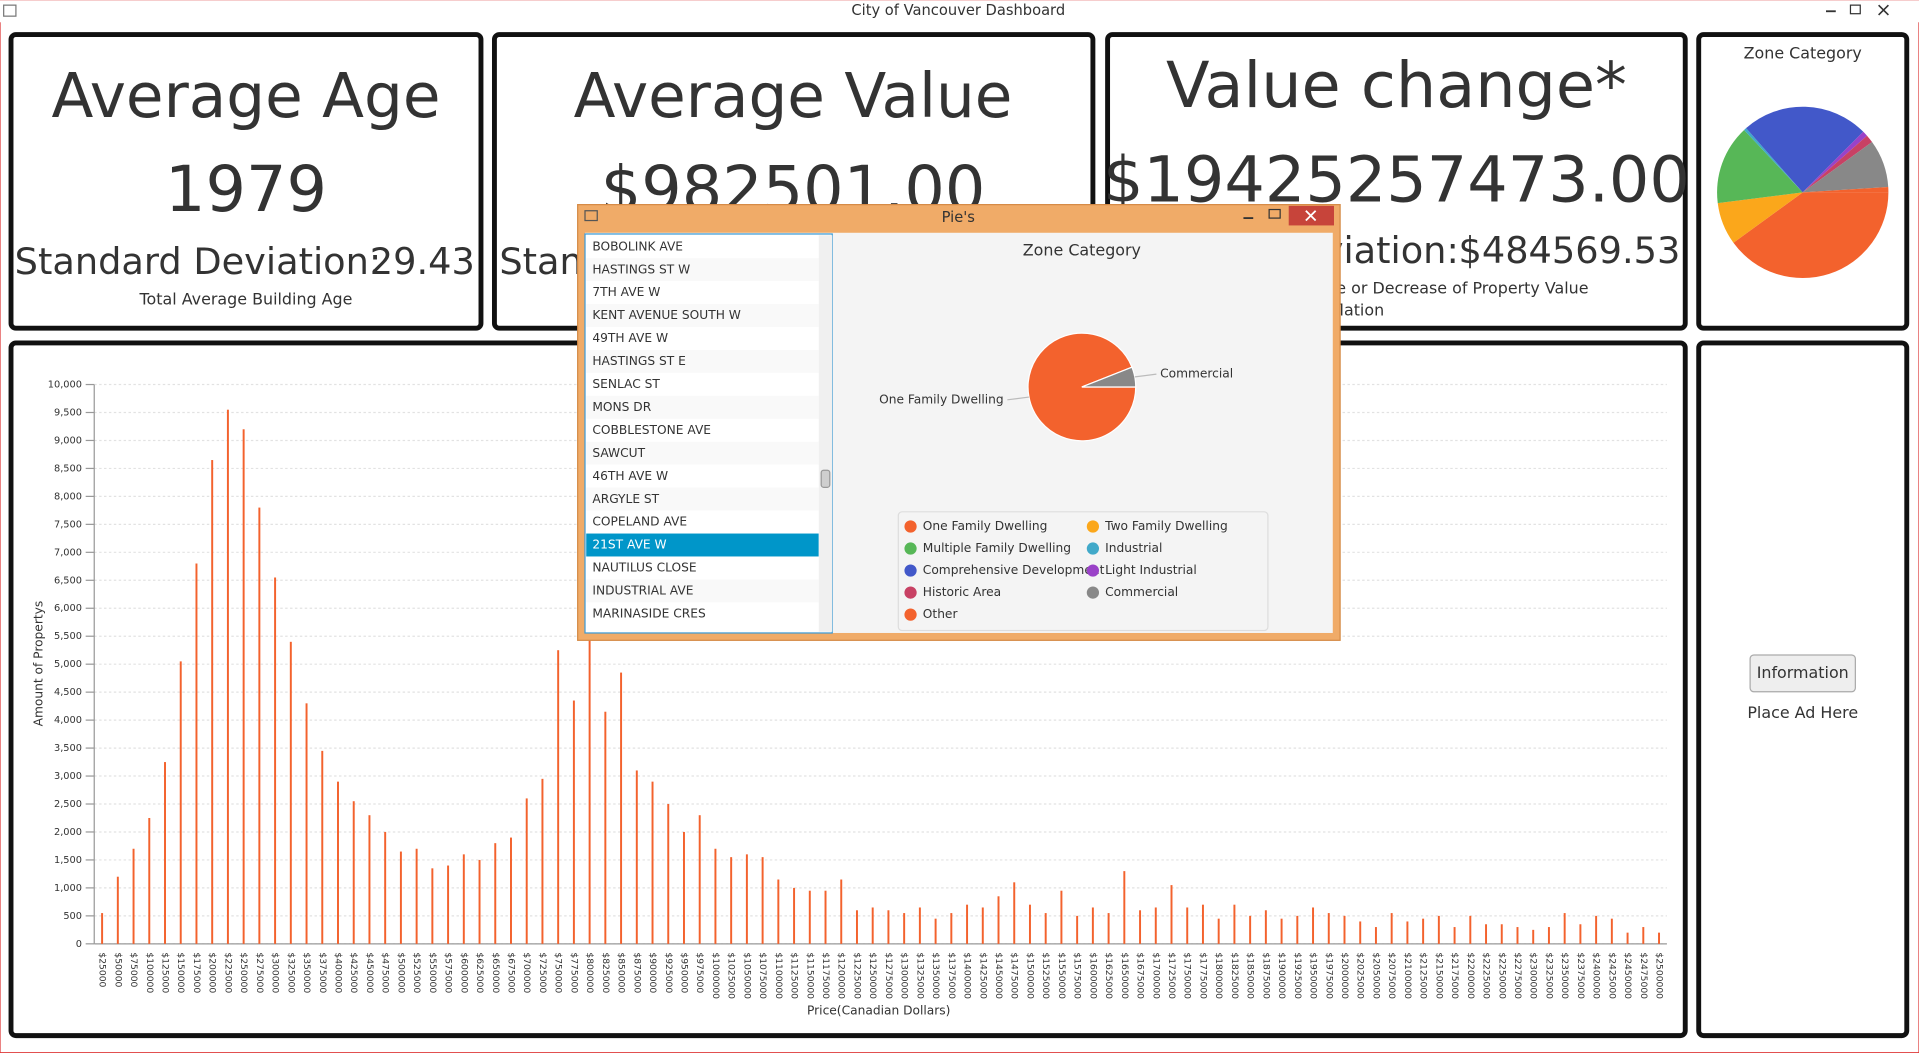 The width and height of the screenshot is (1919, 1053). I want to click on card-title: Average Age, so click(245, 96).